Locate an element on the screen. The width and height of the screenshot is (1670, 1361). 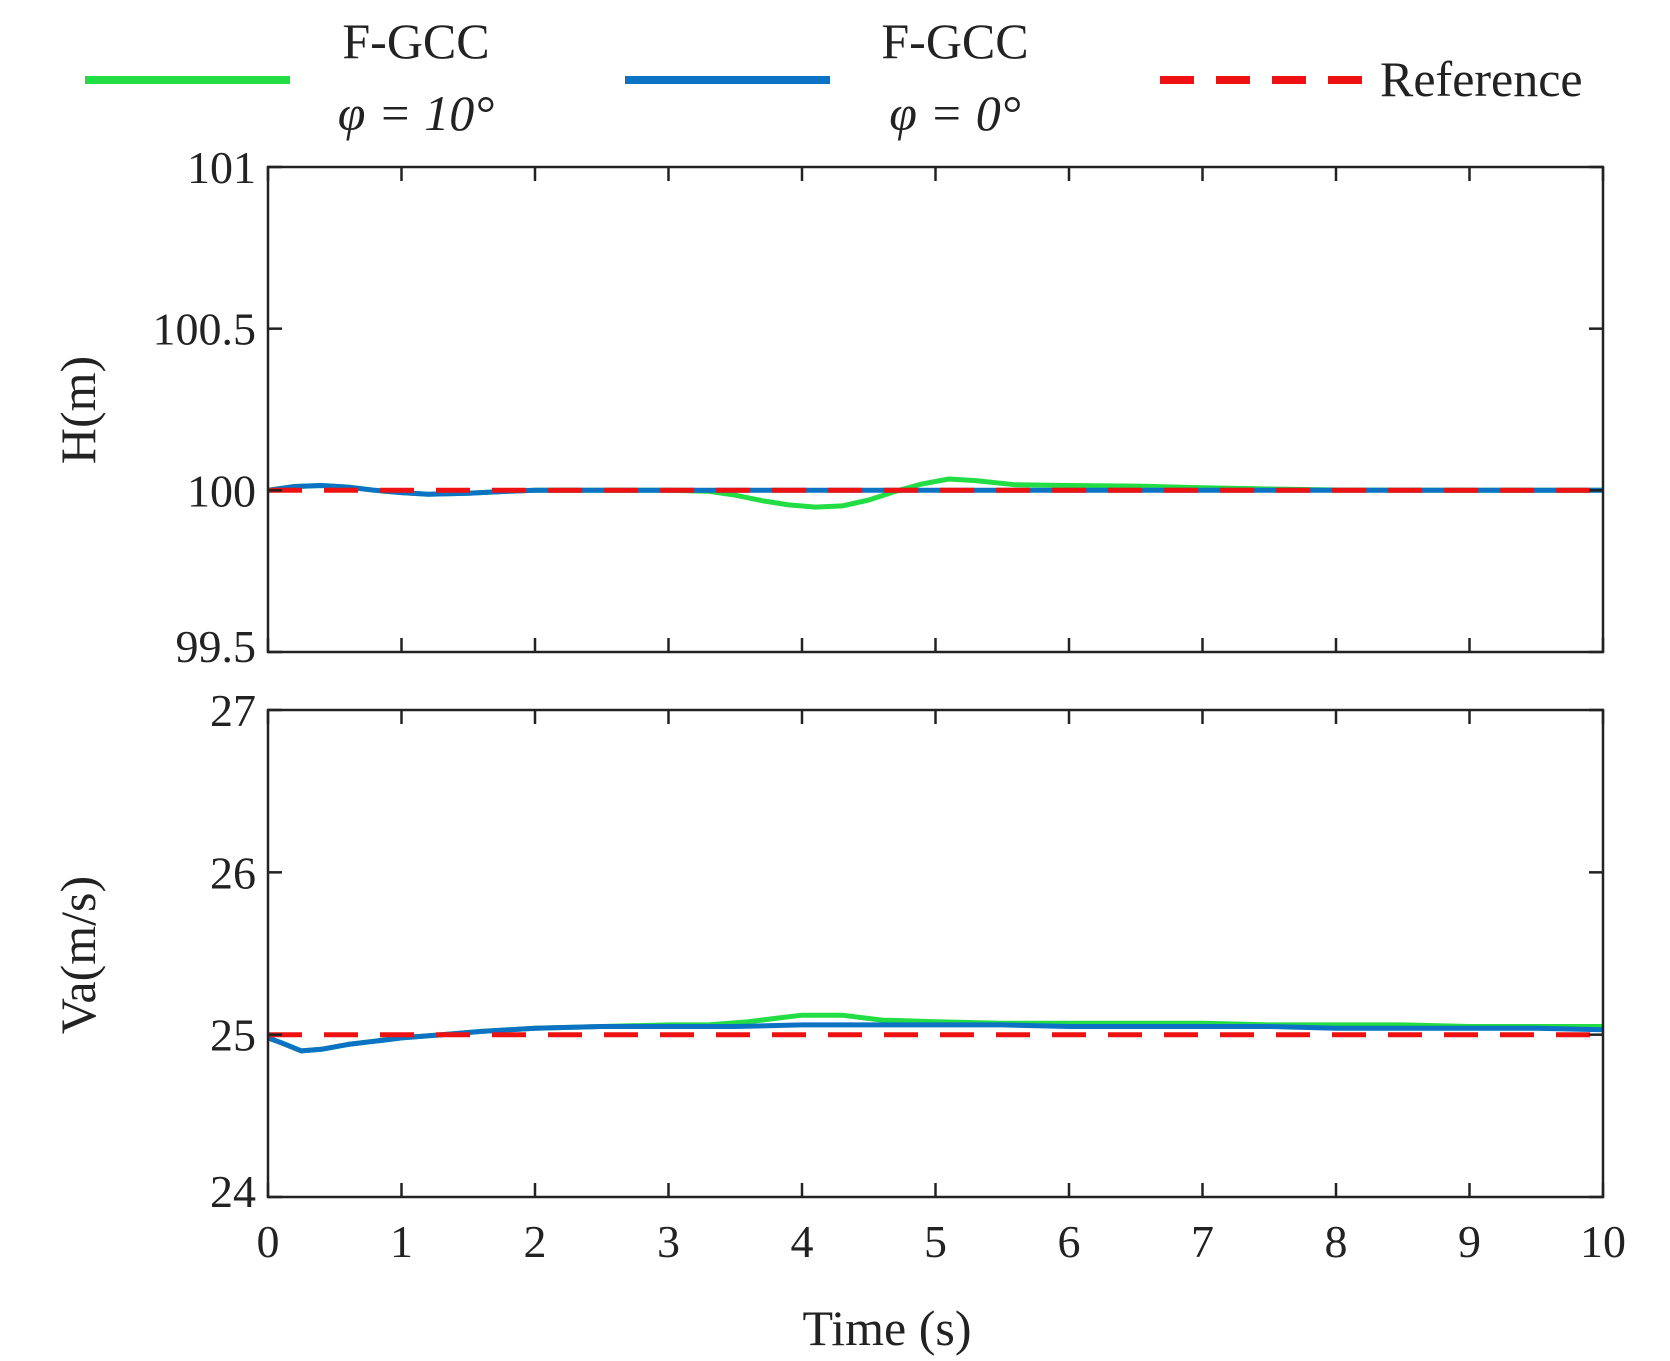
altitude-ytick-label: 100 is located at coordinates (221, 490).